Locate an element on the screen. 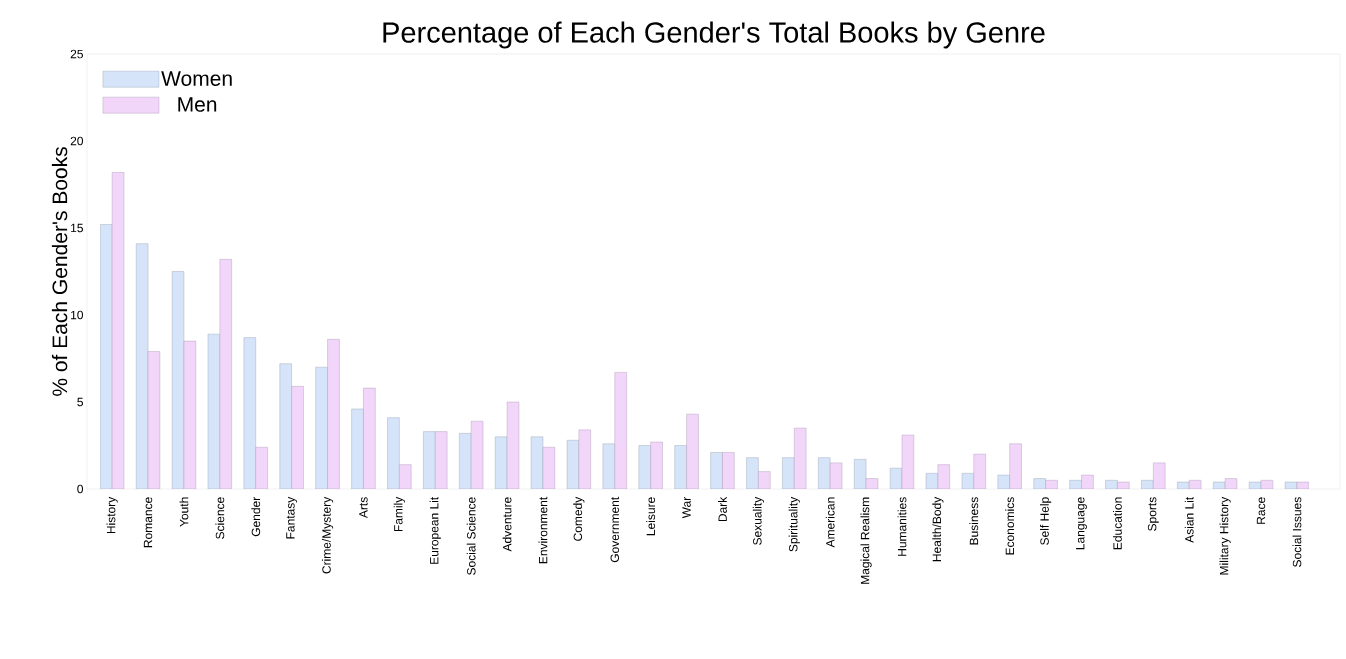  chart-title: Percentage of Each Gender's Total Books by Genre is located at coordinates (714, 35).